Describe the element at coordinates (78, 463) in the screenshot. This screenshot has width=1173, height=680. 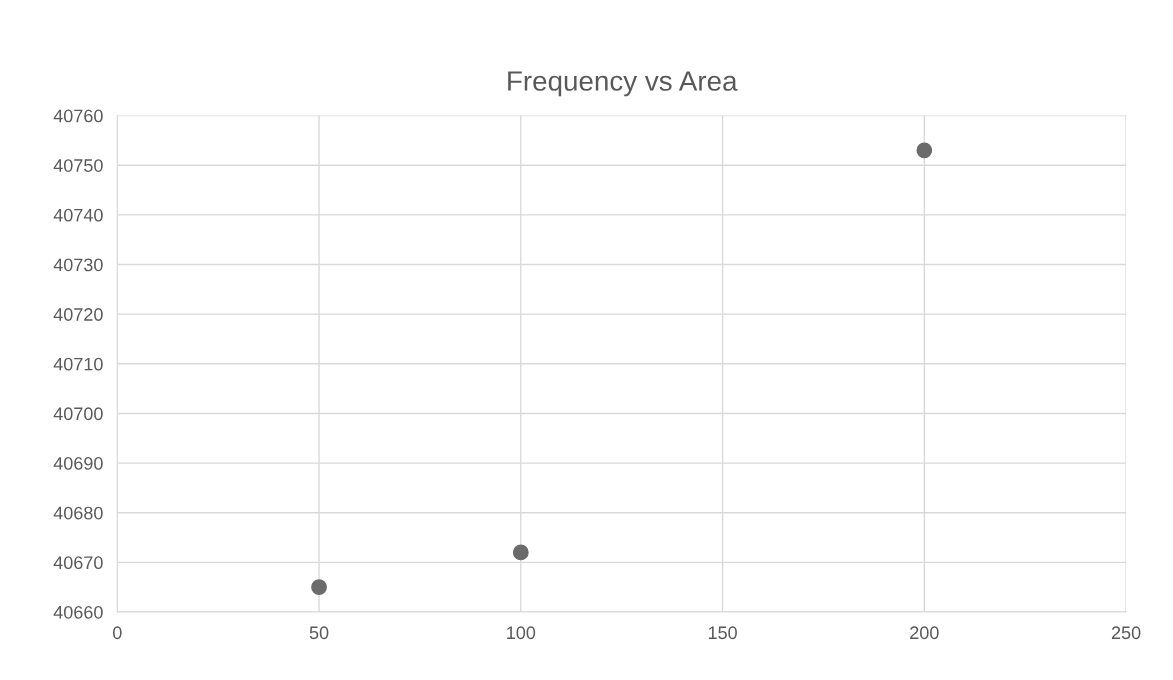
I see `y-tick-label: 40690` at that location.